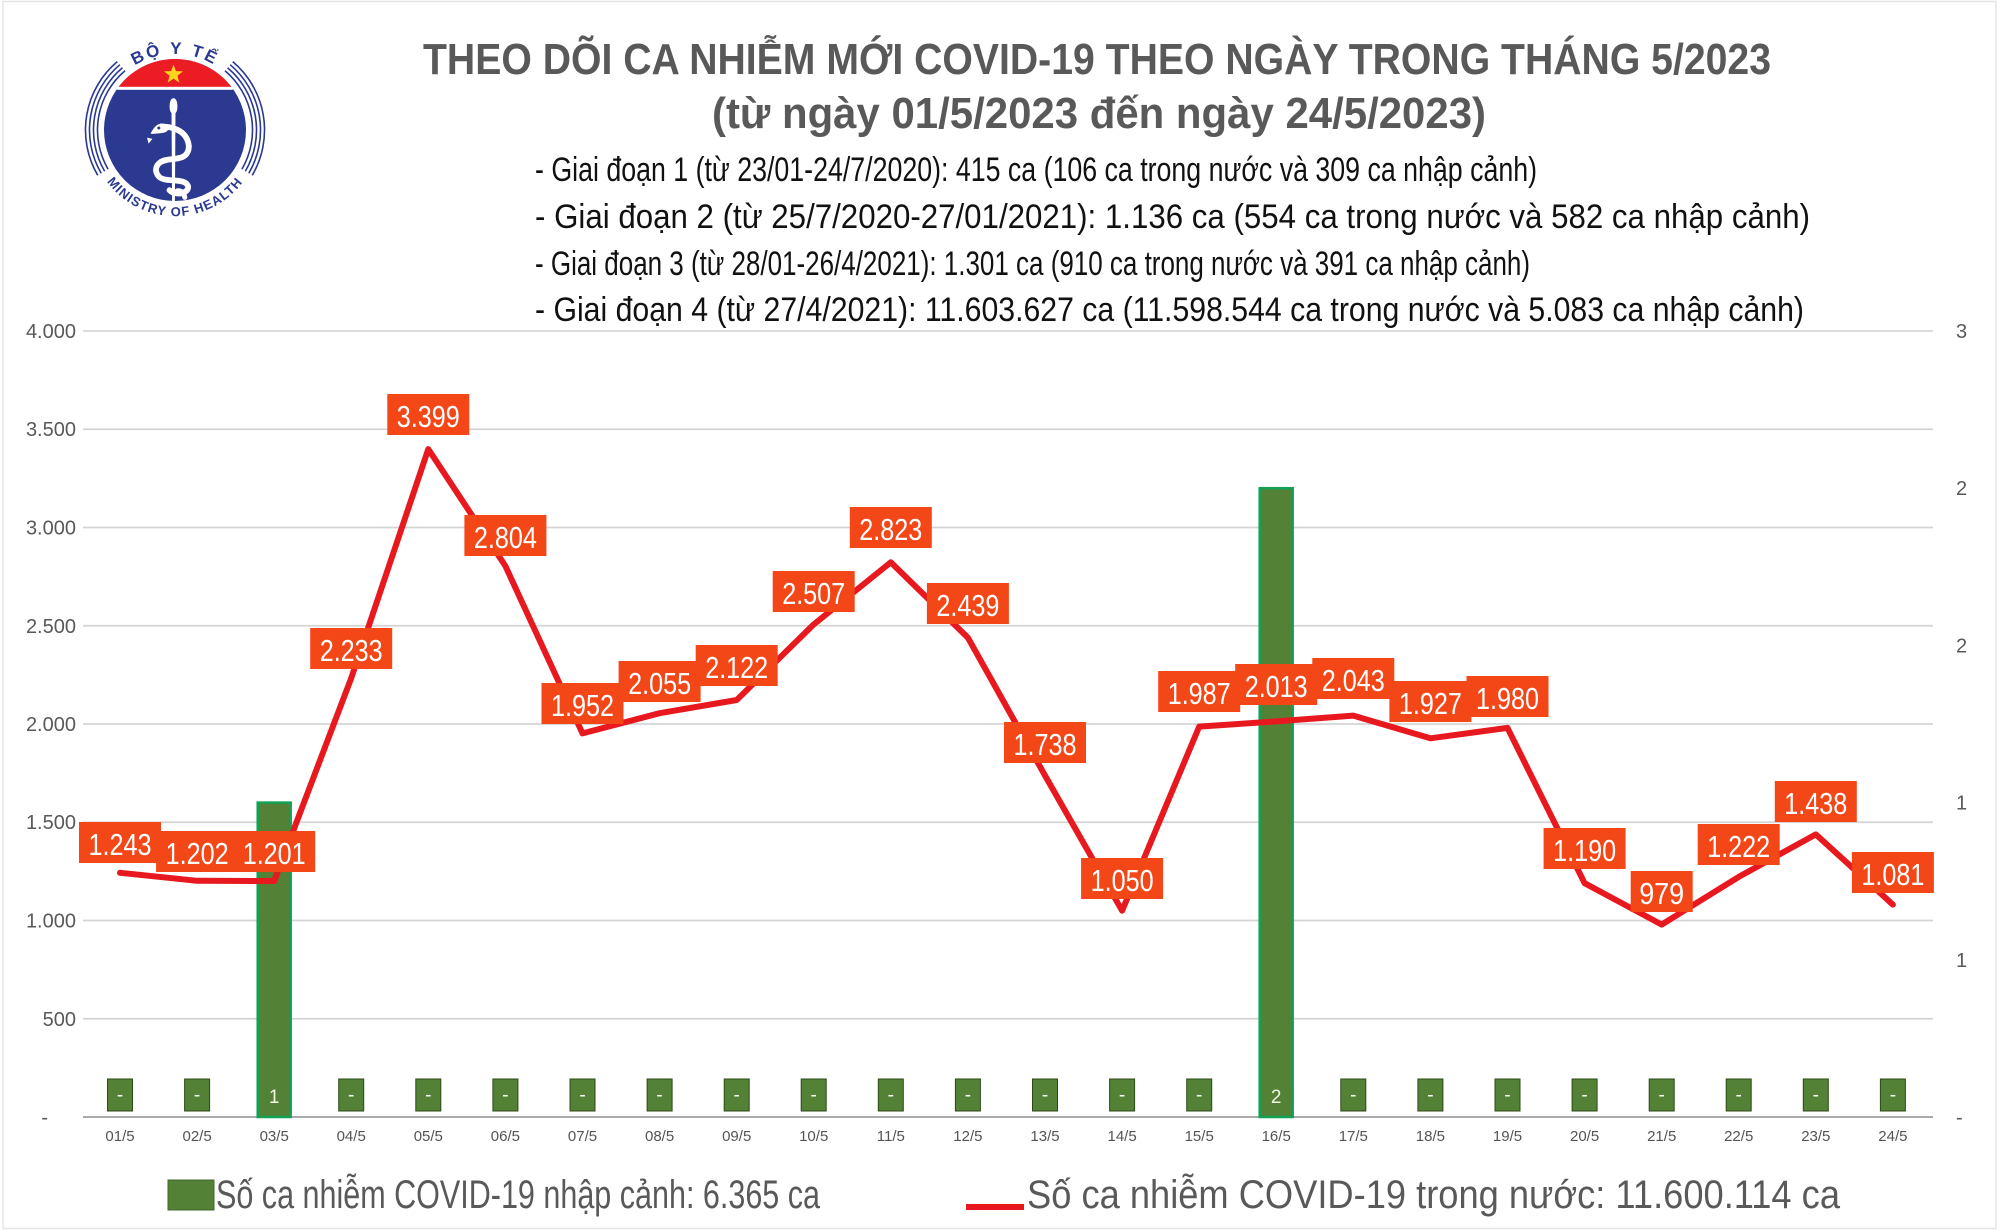  Describe the element at coordinates (1661, 1136) in the screenshot. I see `svg-text: 21/5` at that location.